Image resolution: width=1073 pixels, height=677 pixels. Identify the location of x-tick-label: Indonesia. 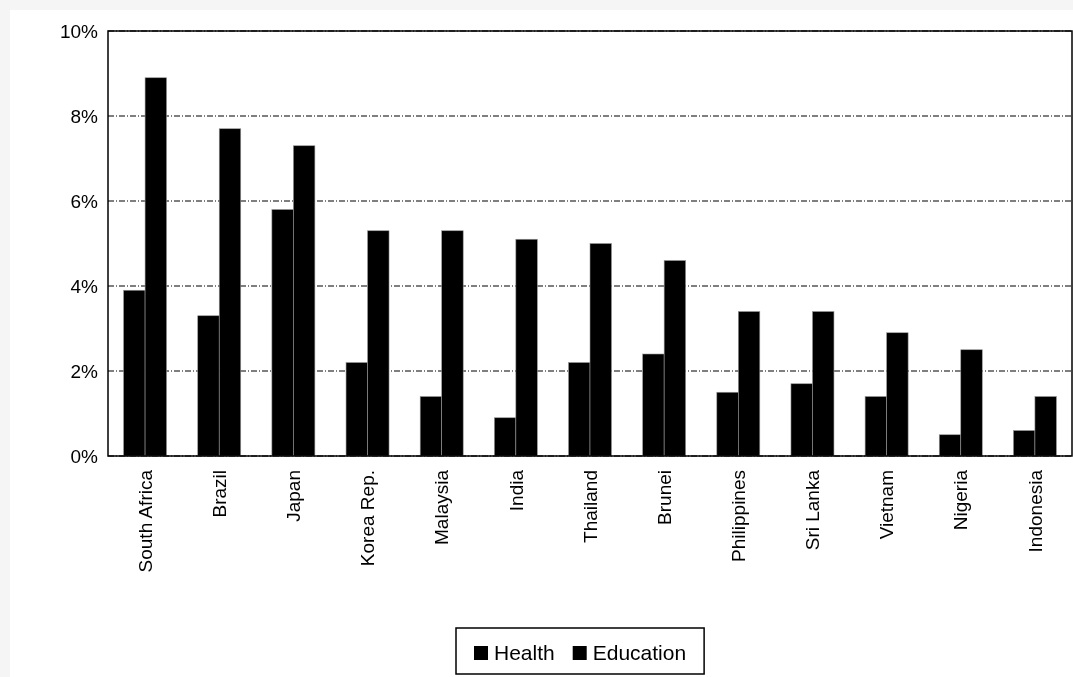
(1035, 511).